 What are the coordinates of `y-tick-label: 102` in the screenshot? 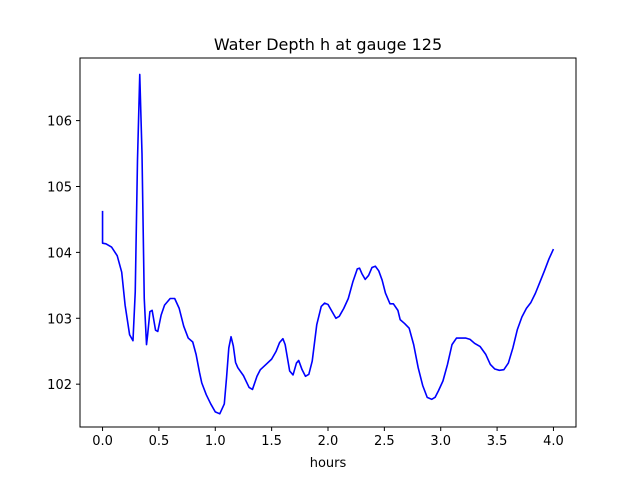 It's located at (59, 385).